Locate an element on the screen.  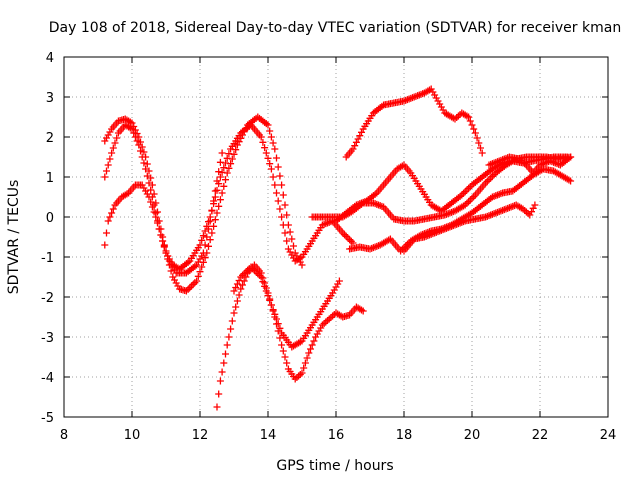
y-tick-label: 4 is located at coordinates (50, 58).